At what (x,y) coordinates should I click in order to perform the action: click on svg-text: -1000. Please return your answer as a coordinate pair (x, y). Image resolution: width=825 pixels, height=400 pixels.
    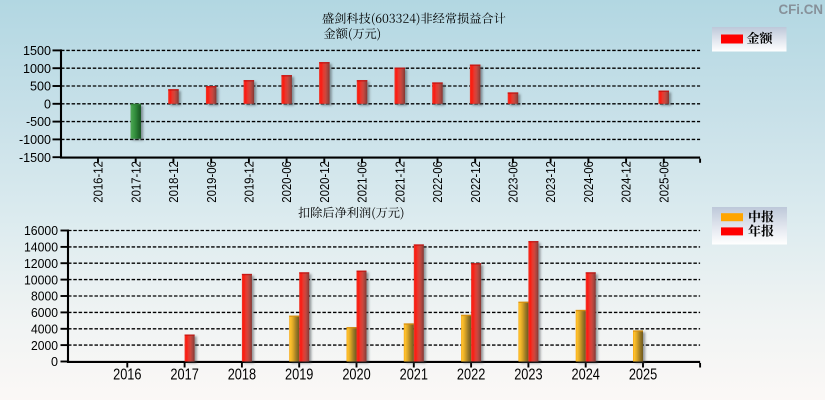
    Looking at the image, I should click on (35, 139).